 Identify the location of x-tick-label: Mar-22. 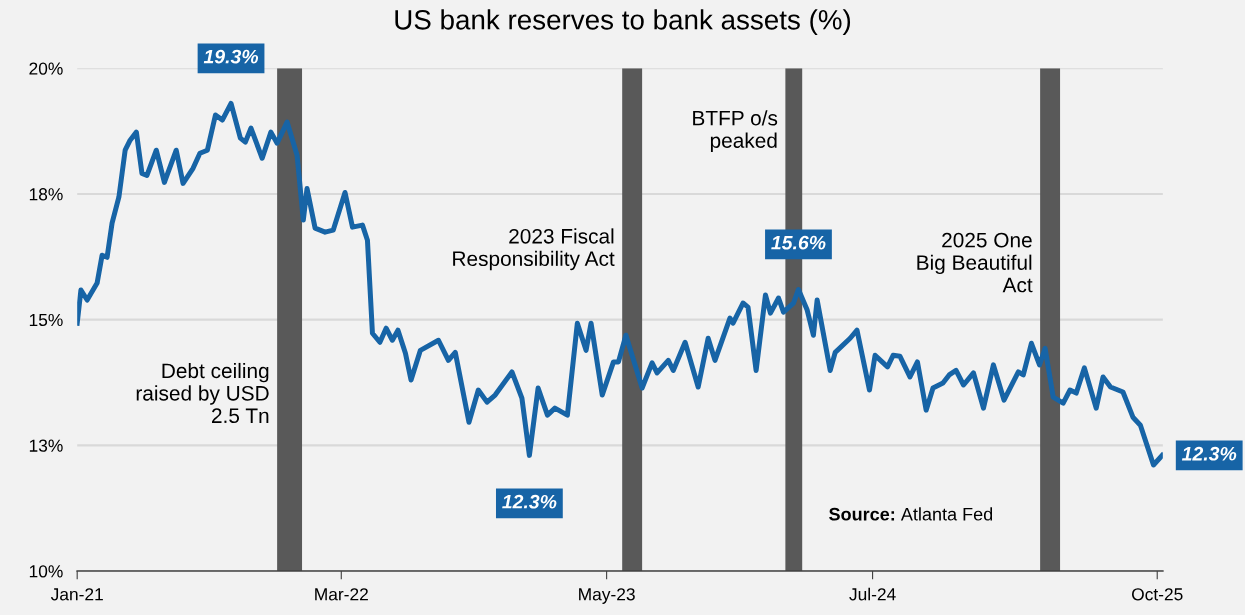
(341, 594).